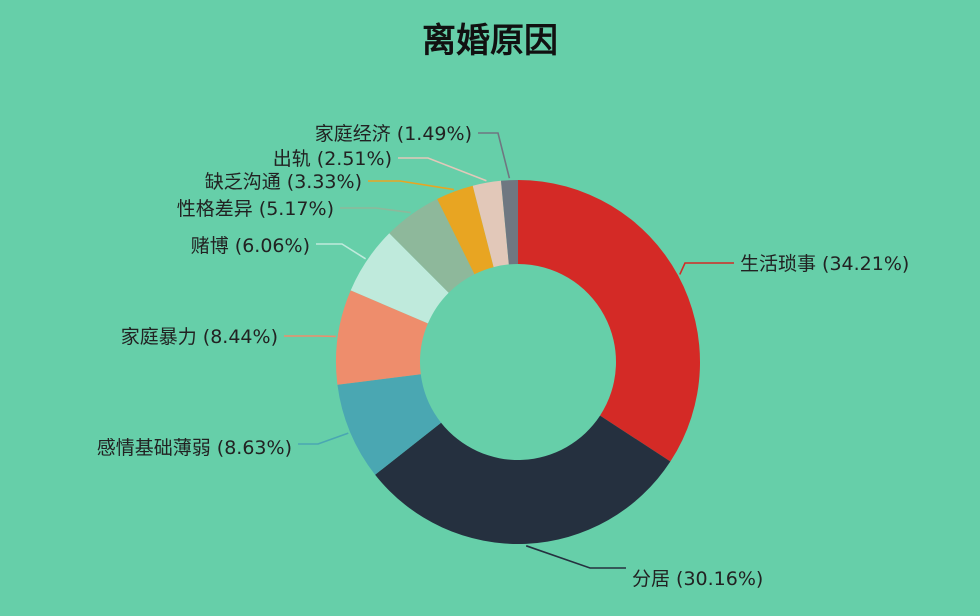 Image resolution: width=980 pixels, height=616 pixels. I want to click on slice-label-3: 感情基础薄弱 (8.63%), so click(194, 448).